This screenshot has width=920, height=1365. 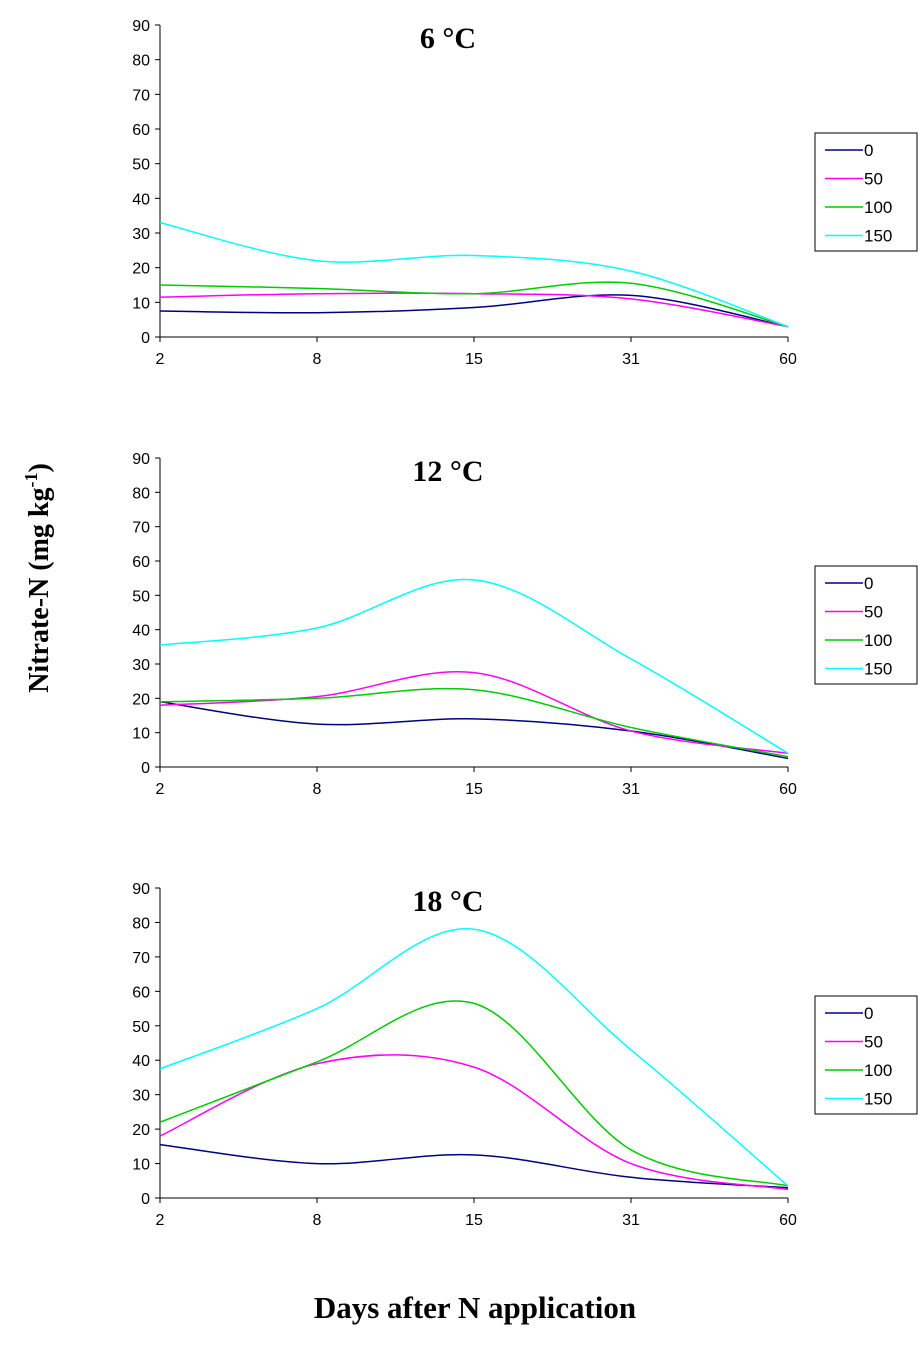 What do you see at coordinates (39, 467) in the screenshot?
I see `y-axis-label-close: )` at bounding box center [39, 467].